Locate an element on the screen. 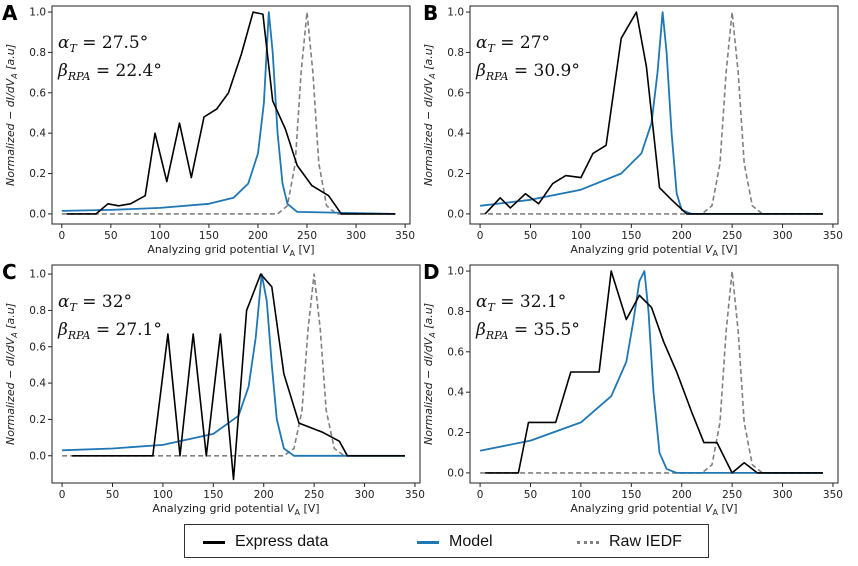 This screenshot has width=858, height=566. legend-label-raw: Raw IEDF is located at coordinates (645, 541).